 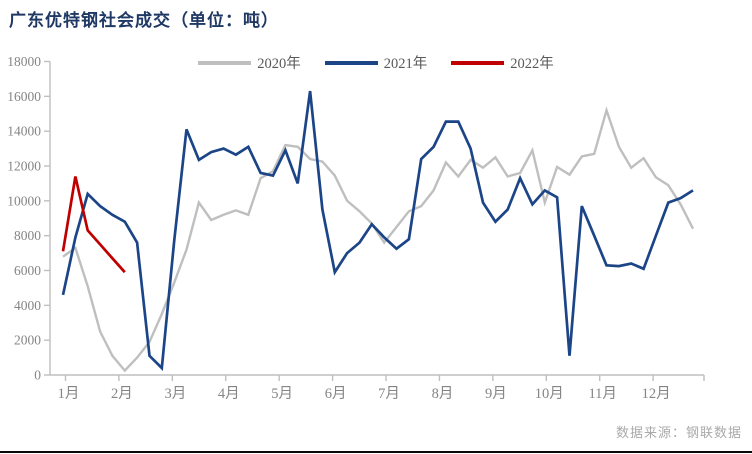 I want to click on svg-text: 6月, so click(x=336, y=394).